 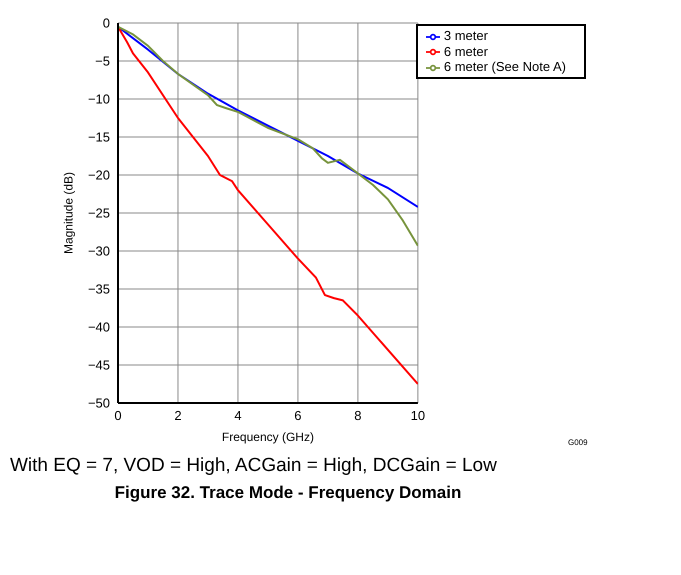 What do you see at coordinates (578, 442) in the screenshot?
I see `text: G009` at bounding box center [578, 442].